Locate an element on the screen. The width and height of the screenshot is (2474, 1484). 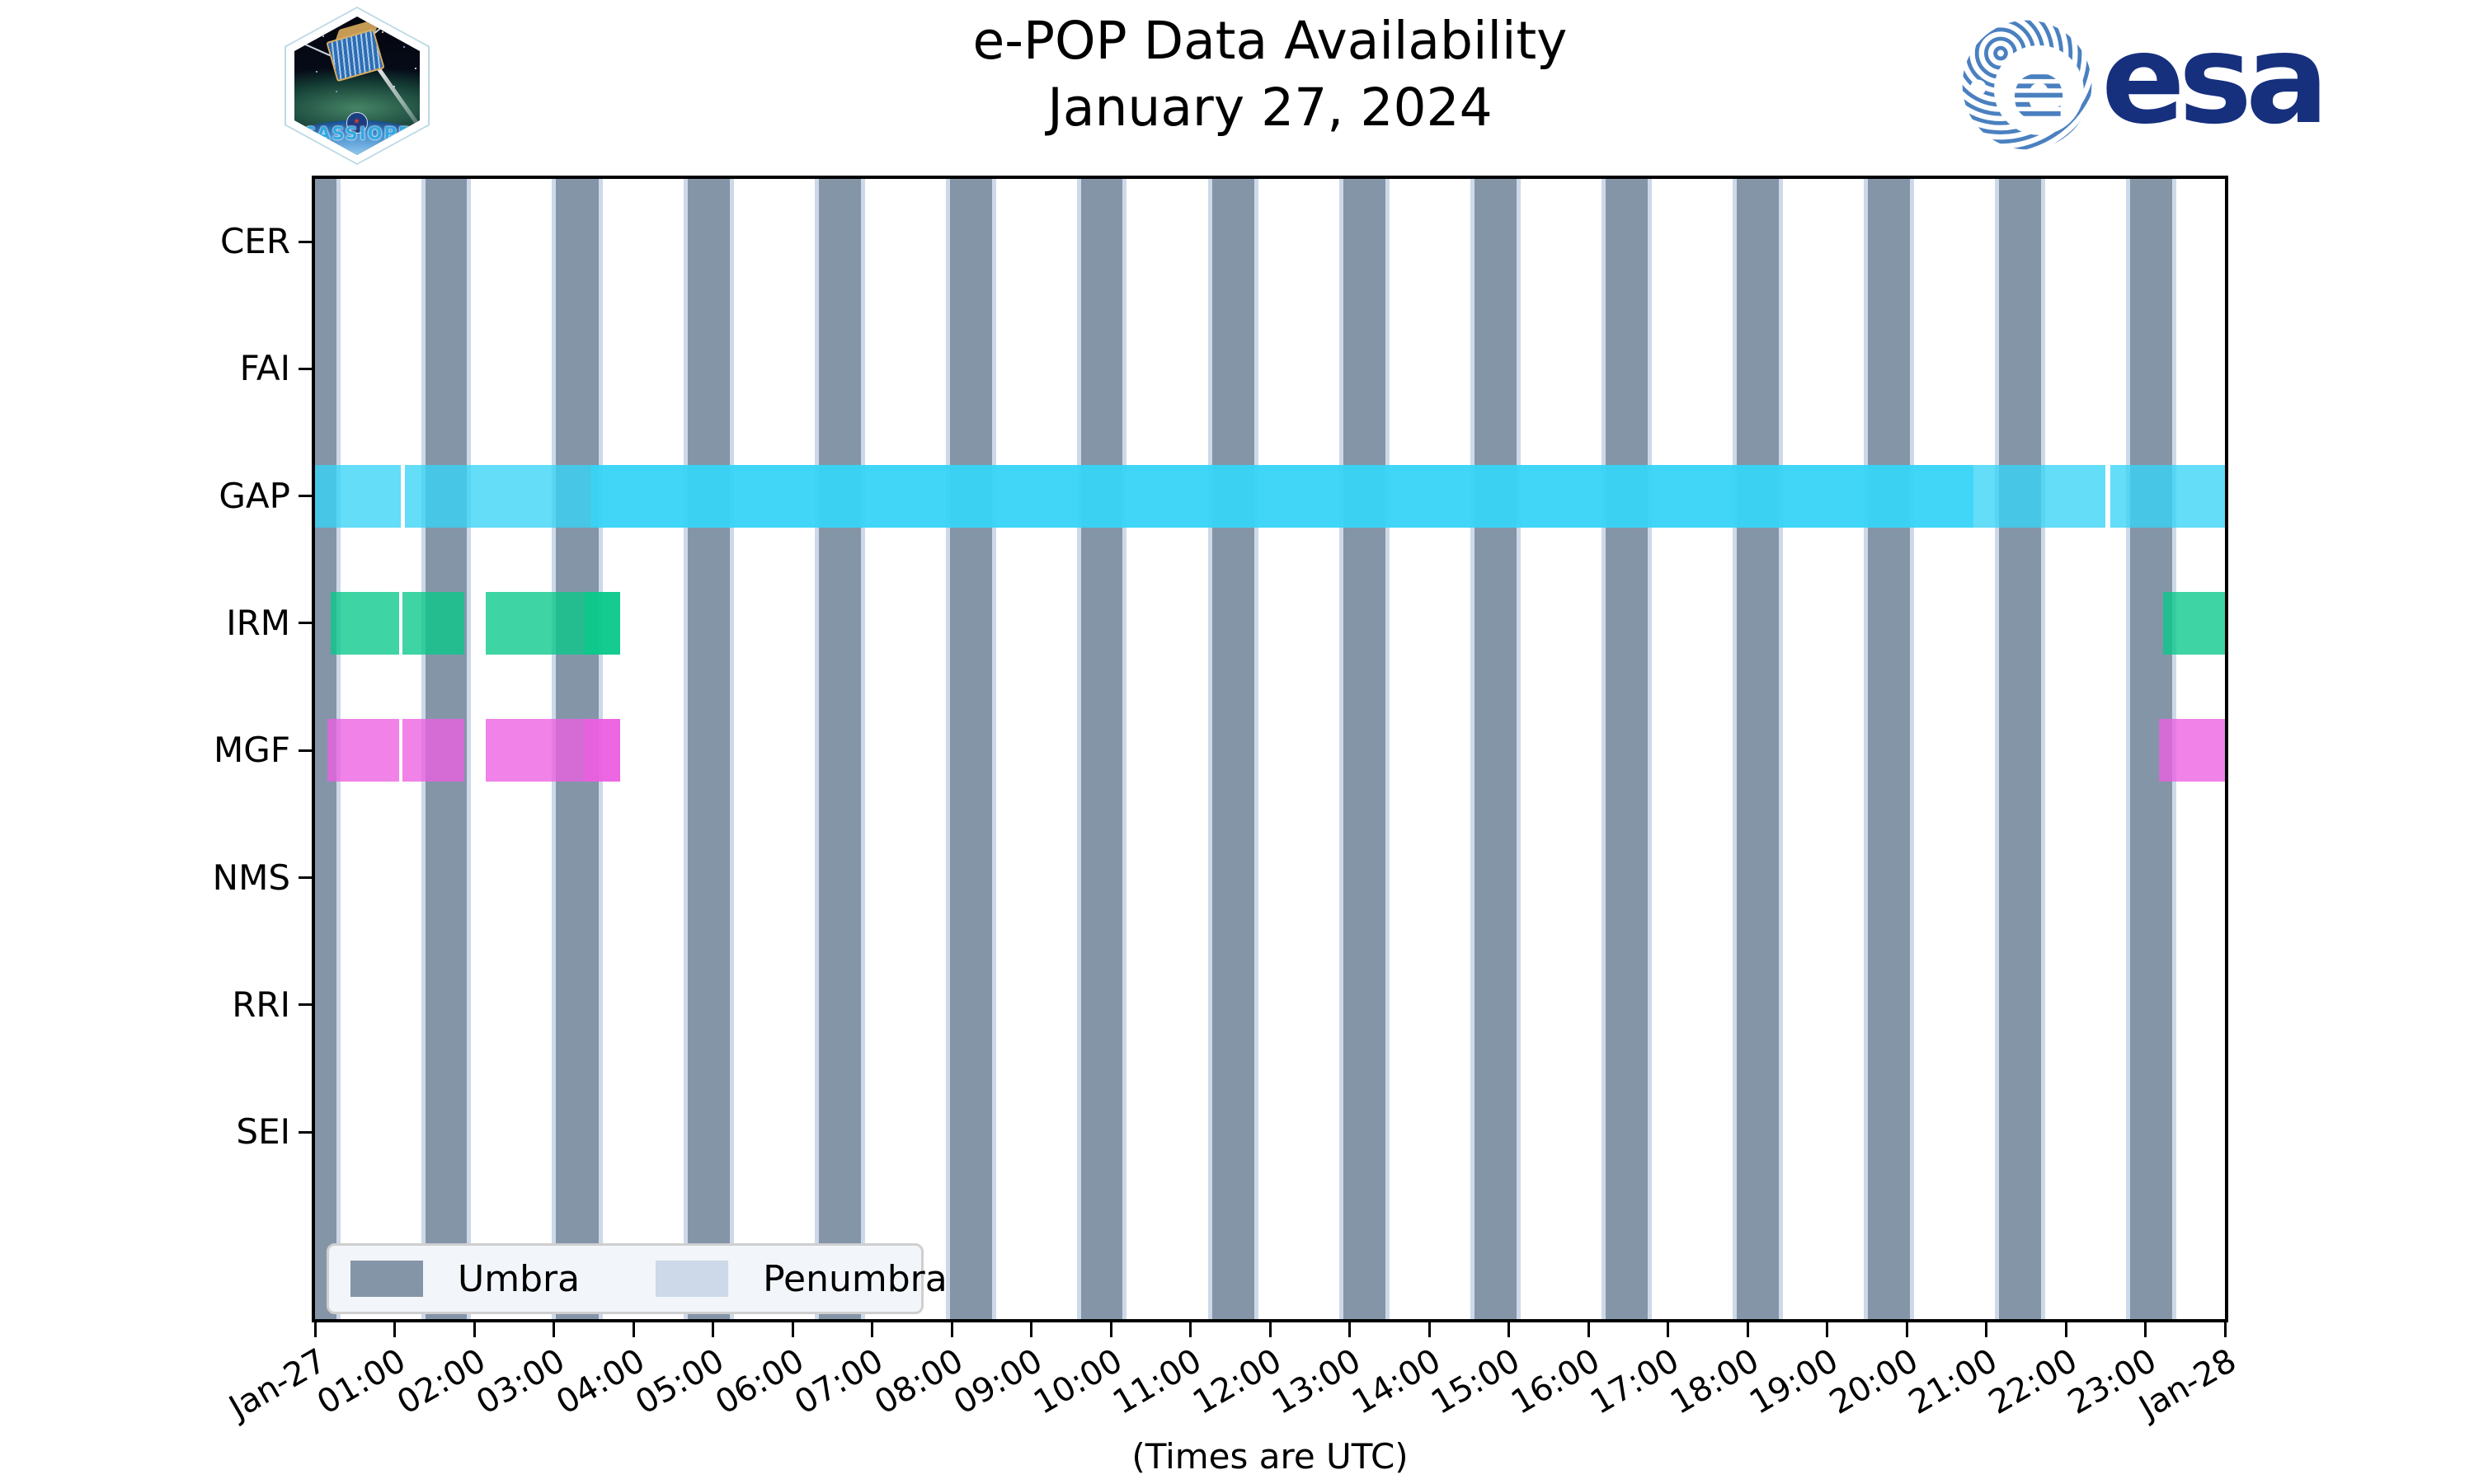
x-tick-label: 03:00 is located at coordinates (520, 1381).